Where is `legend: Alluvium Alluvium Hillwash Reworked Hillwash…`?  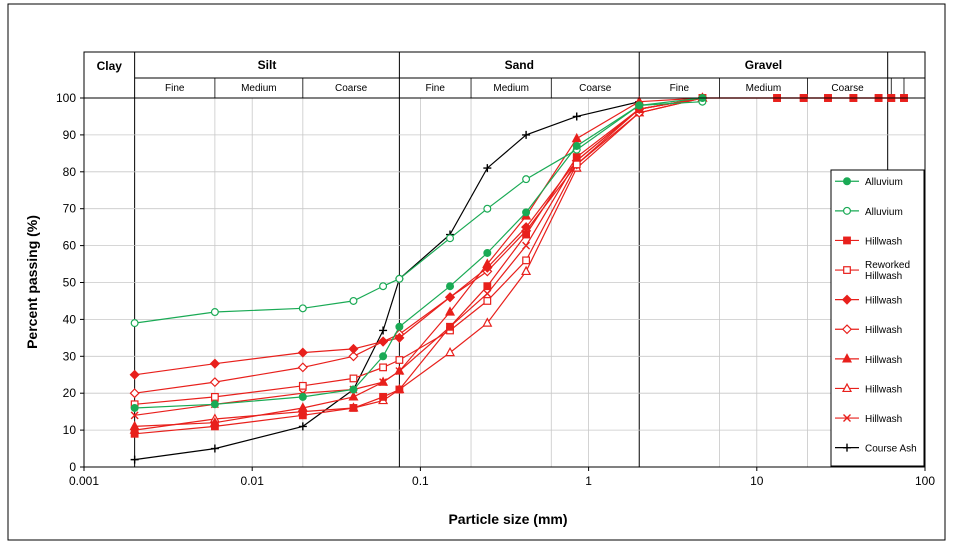
legend: Alluvium Alluvium Hillwash Reworked Hillwash… is located at coordinates (877, 318).